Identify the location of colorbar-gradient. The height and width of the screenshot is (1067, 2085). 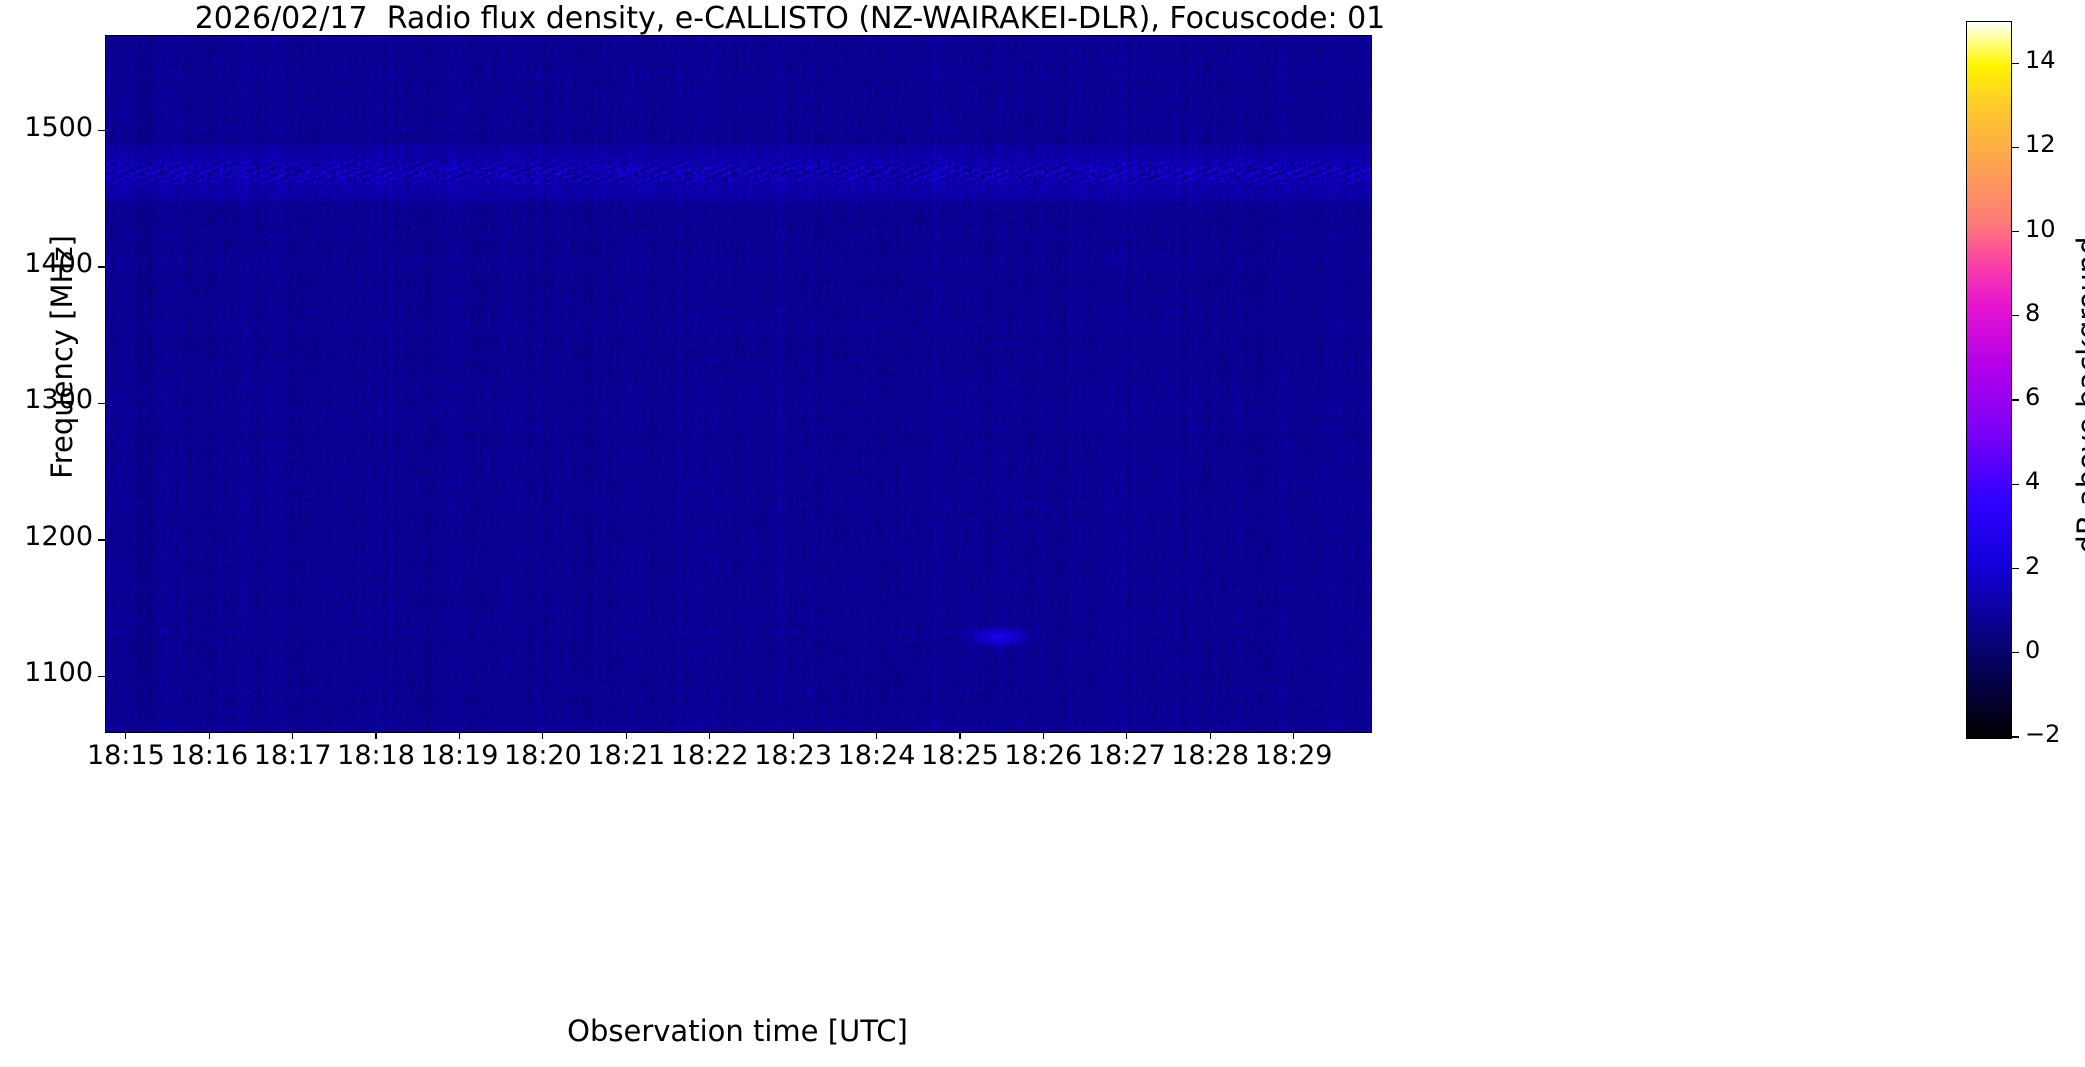
(1989, 380).